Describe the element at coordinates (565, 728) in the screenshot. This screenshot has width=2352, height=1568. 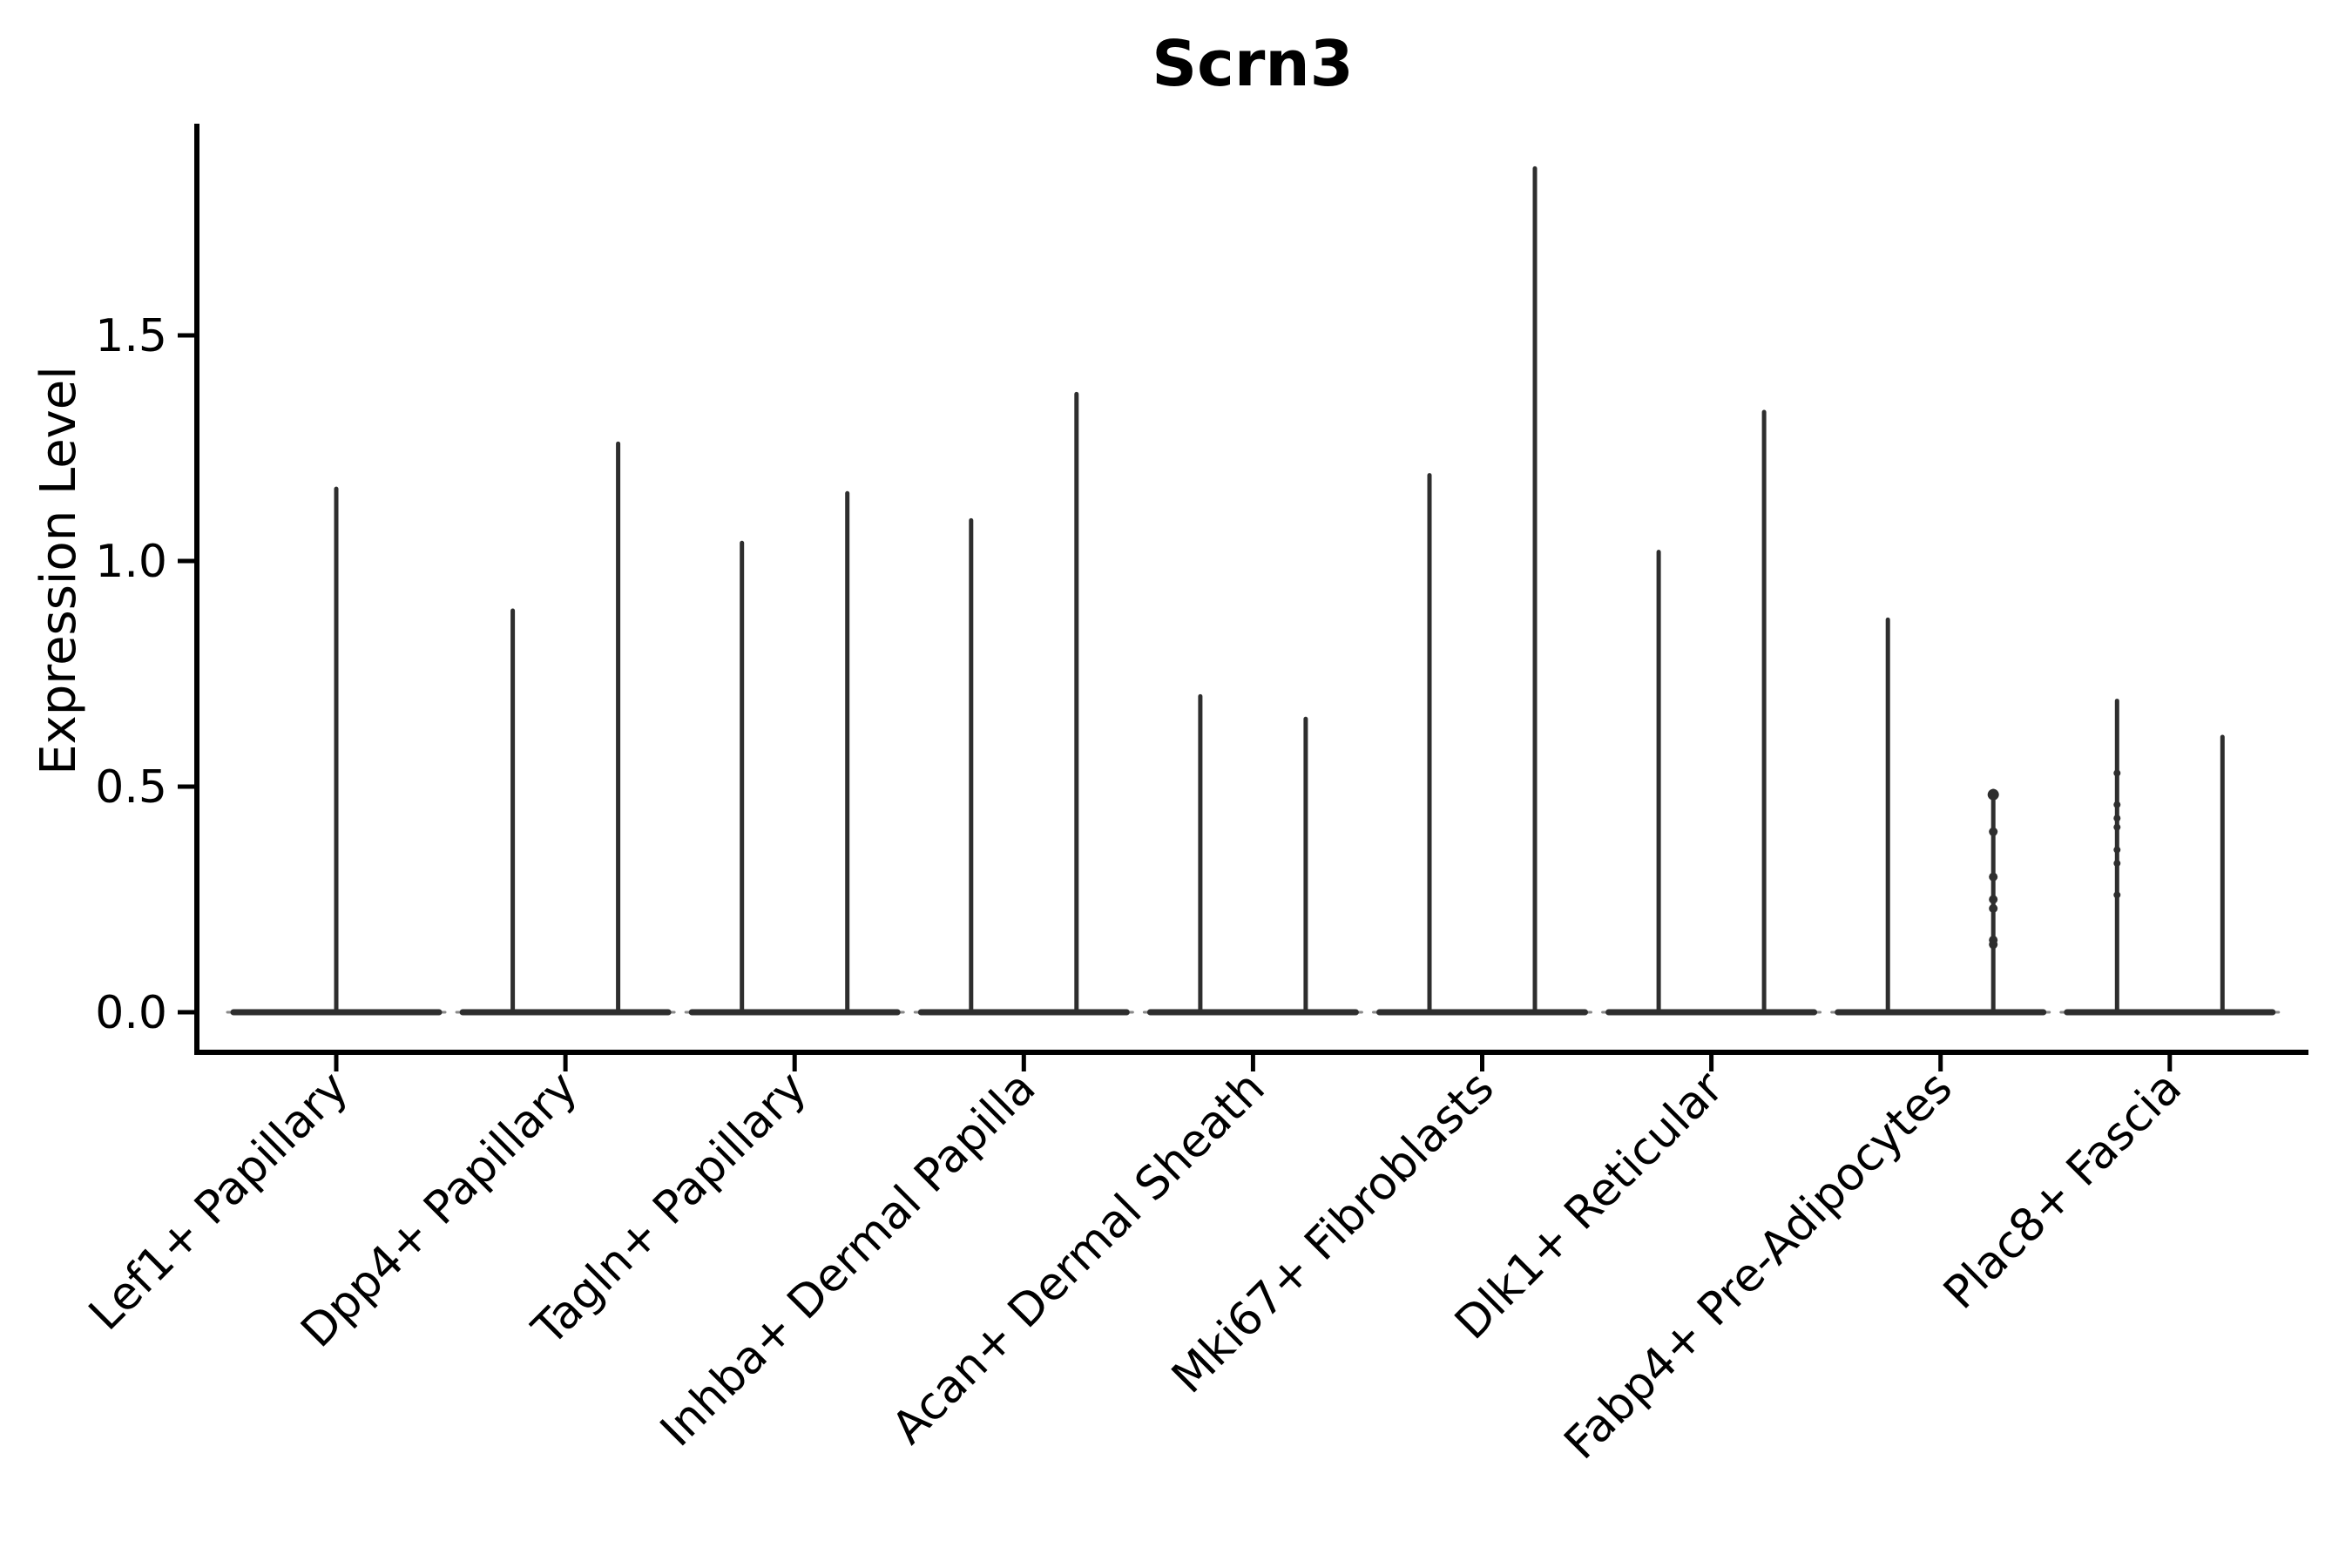
I see `violin-dpp4-papillary` at that location.